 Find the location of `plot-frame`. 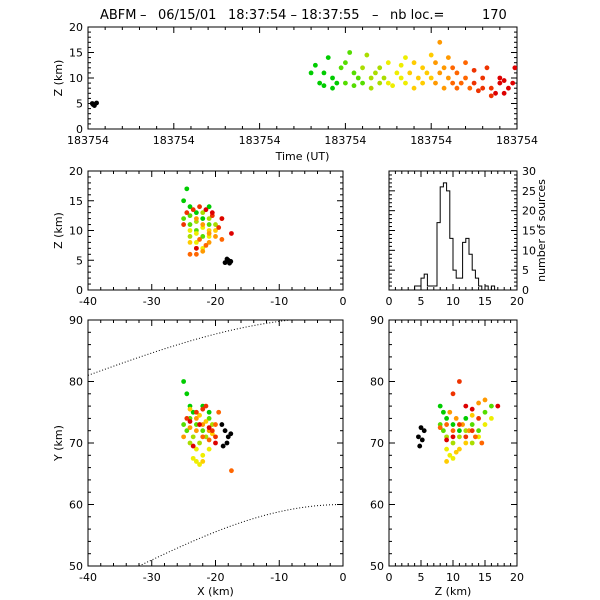

plot-frame is located at coordinates (302, 78).